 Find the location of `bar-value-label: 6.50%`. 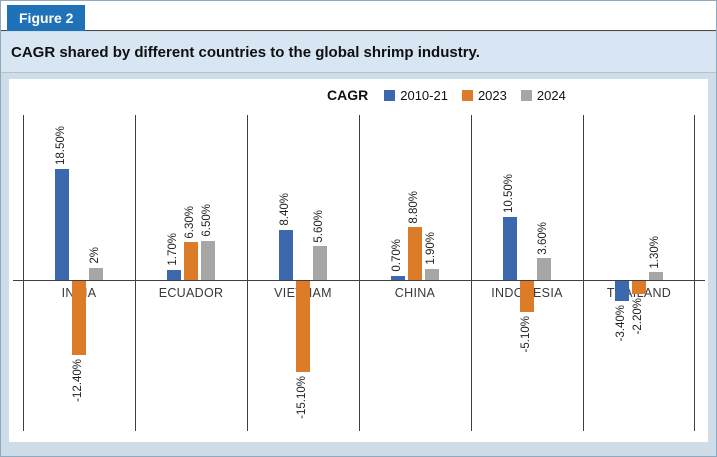

bar-value-label: 6.50% is located at coordinates (207, 220).